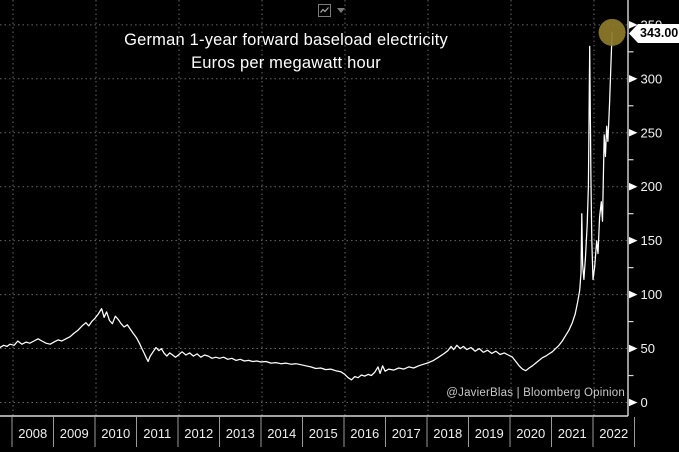 The image size is (679, 452). Describe the element at coordinates (32, 433) in the screenshot. I see `x-axis-year-label: 2008` at that location.